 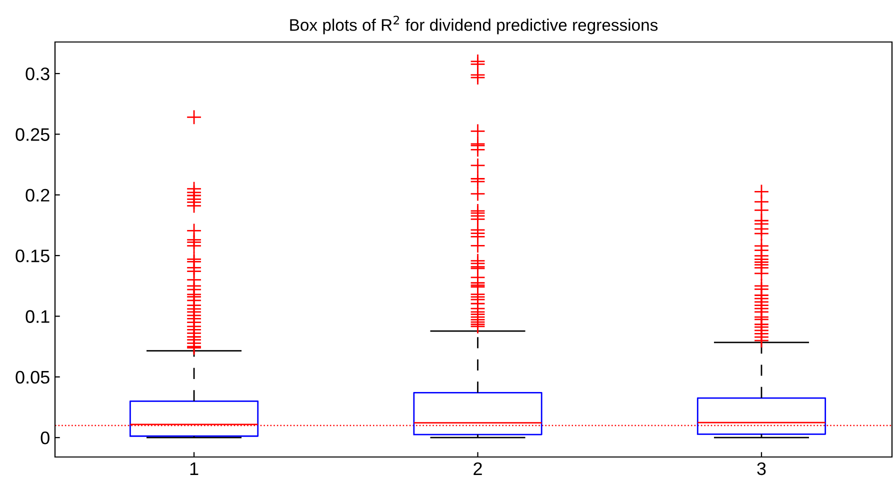 What do you see at coordinates (33, 256) in the screenshot?
I see `y-tick-label: 0.15` at bounding box center [33, 256].